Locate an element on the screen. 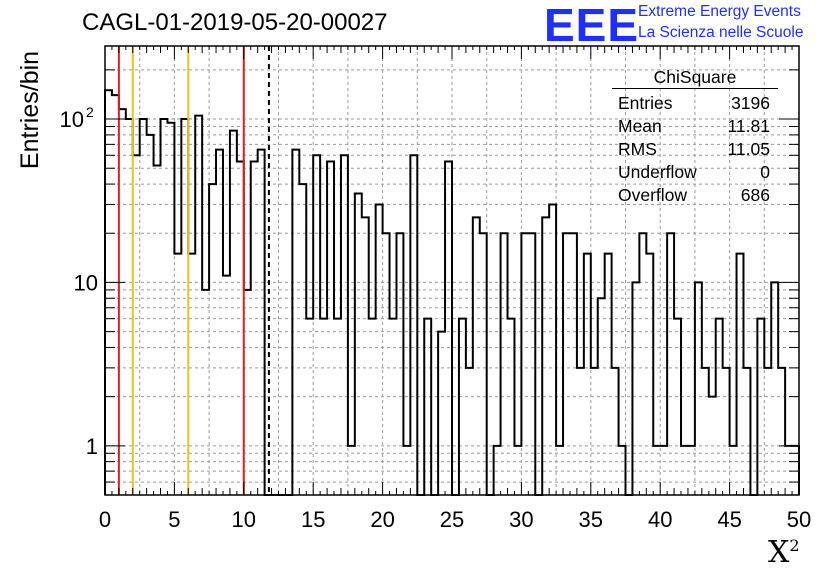  x-tick-label: 10 is located at coordinates (244, 519).